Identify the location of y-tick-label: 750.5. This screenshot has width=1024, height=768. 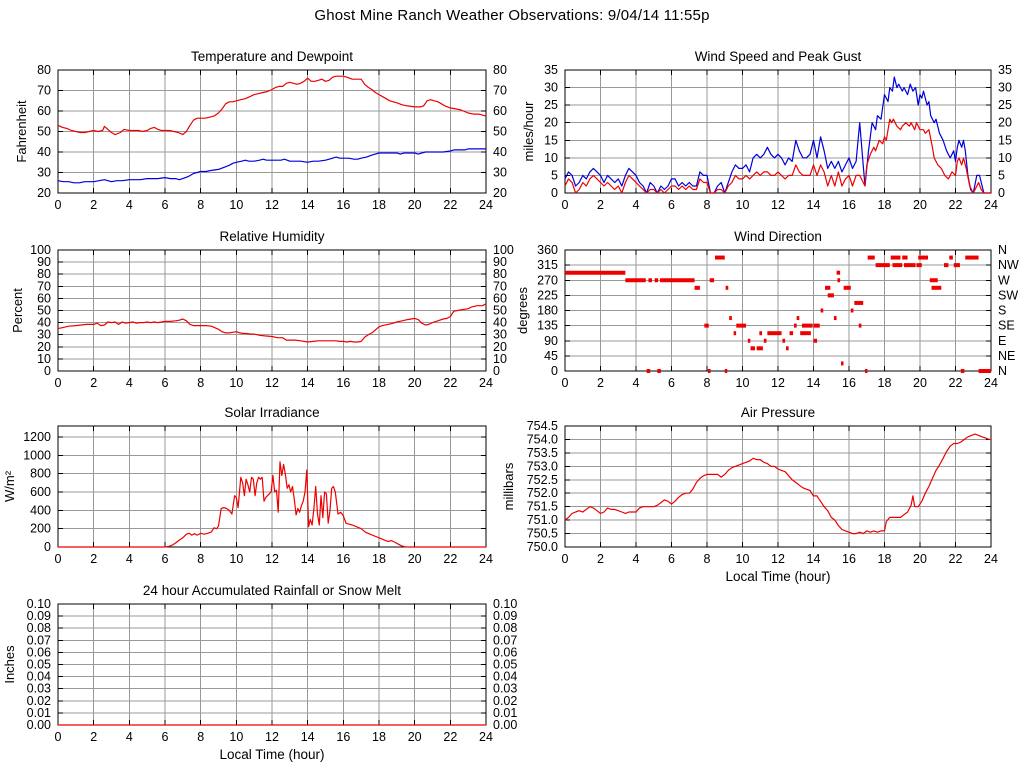
(542, 534).